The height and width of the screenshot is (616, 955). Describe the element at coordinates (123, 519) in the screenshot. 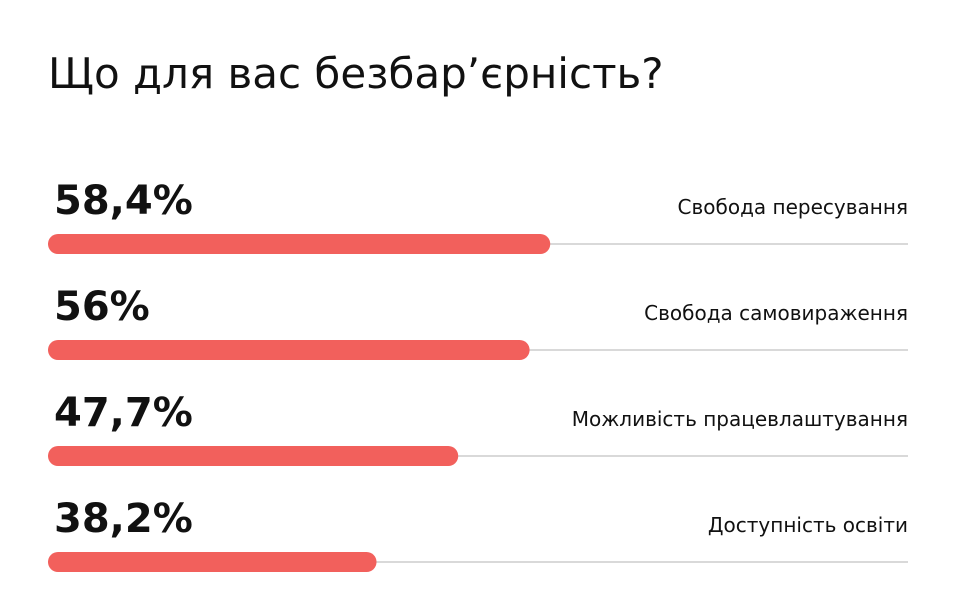

I see `value-label: 38,2%` at that location.